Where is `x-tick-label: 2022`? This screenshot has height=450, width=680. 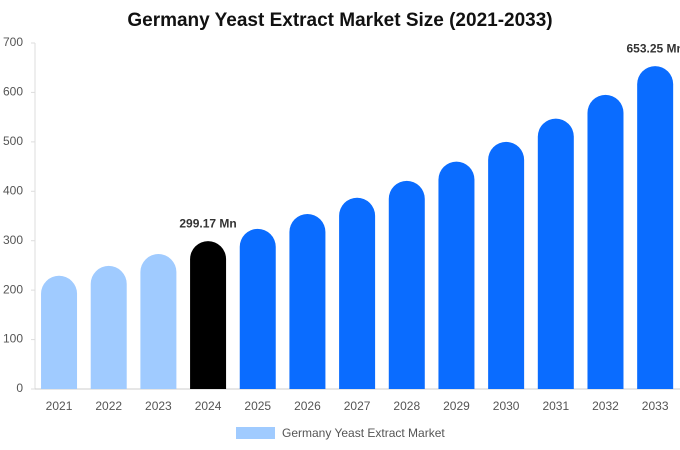
x-tick-label: 2022 is located at coordinates (108, 406).